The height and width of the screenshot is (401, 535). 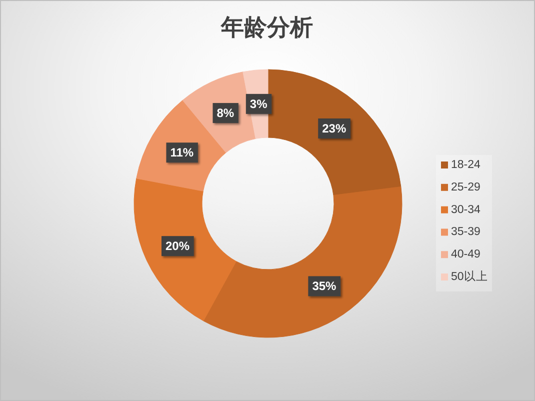 What do you see at coordinates (465, 232) in the screenshot?
I see `legend-label: 35-39` at bounding box center [465, 232].